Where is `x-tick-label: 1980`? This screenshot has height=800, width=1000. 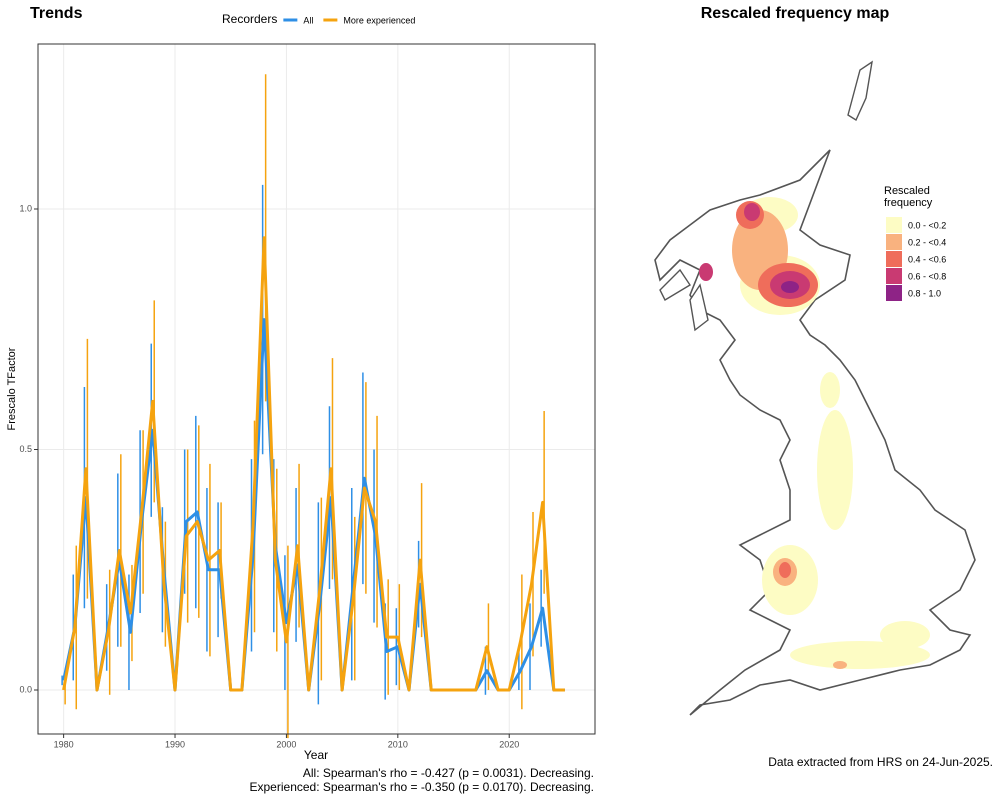 x-tick-label: 1980 is located at coordinates (64, 744).